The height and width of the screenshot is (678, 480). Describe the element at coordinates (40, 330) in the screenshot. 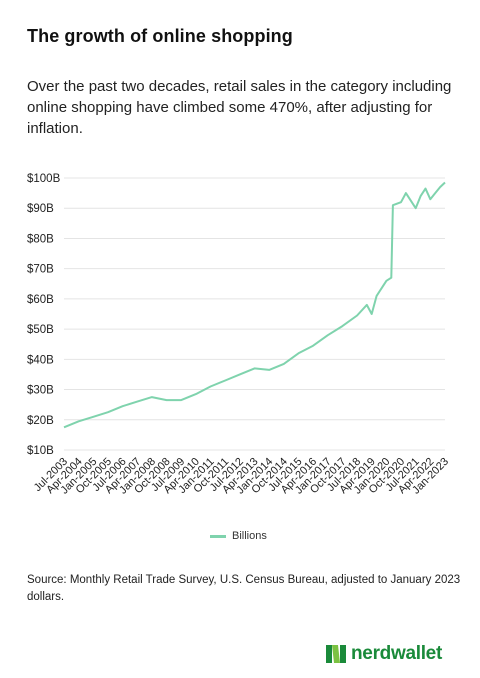

I see `y-tick-label: $50B` at that location.